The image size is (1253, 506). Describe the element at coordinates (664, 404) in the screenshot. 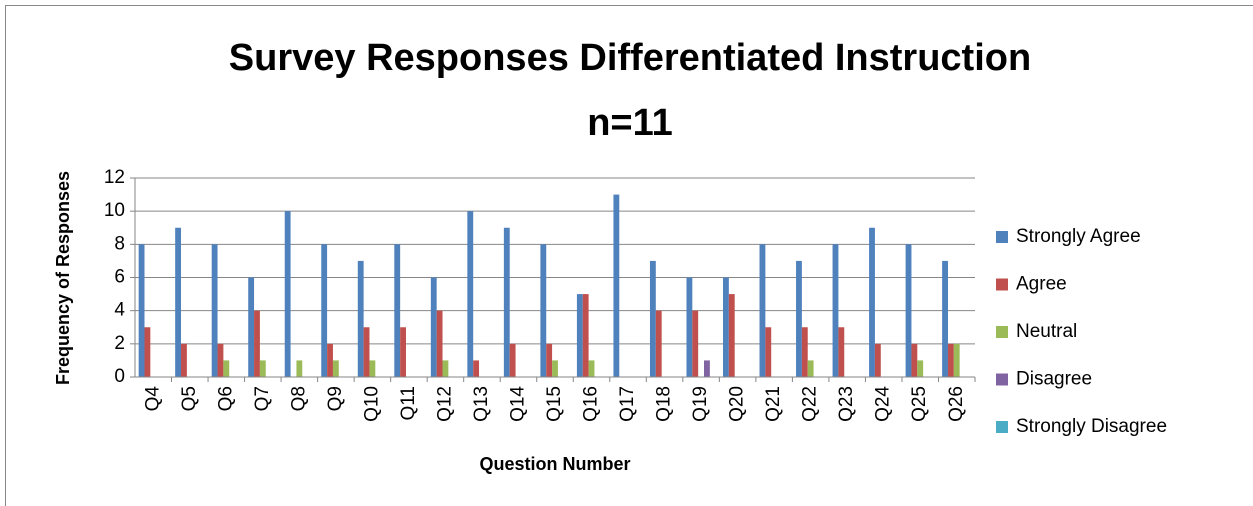

I see `x-tick-label: Q18` at that location.